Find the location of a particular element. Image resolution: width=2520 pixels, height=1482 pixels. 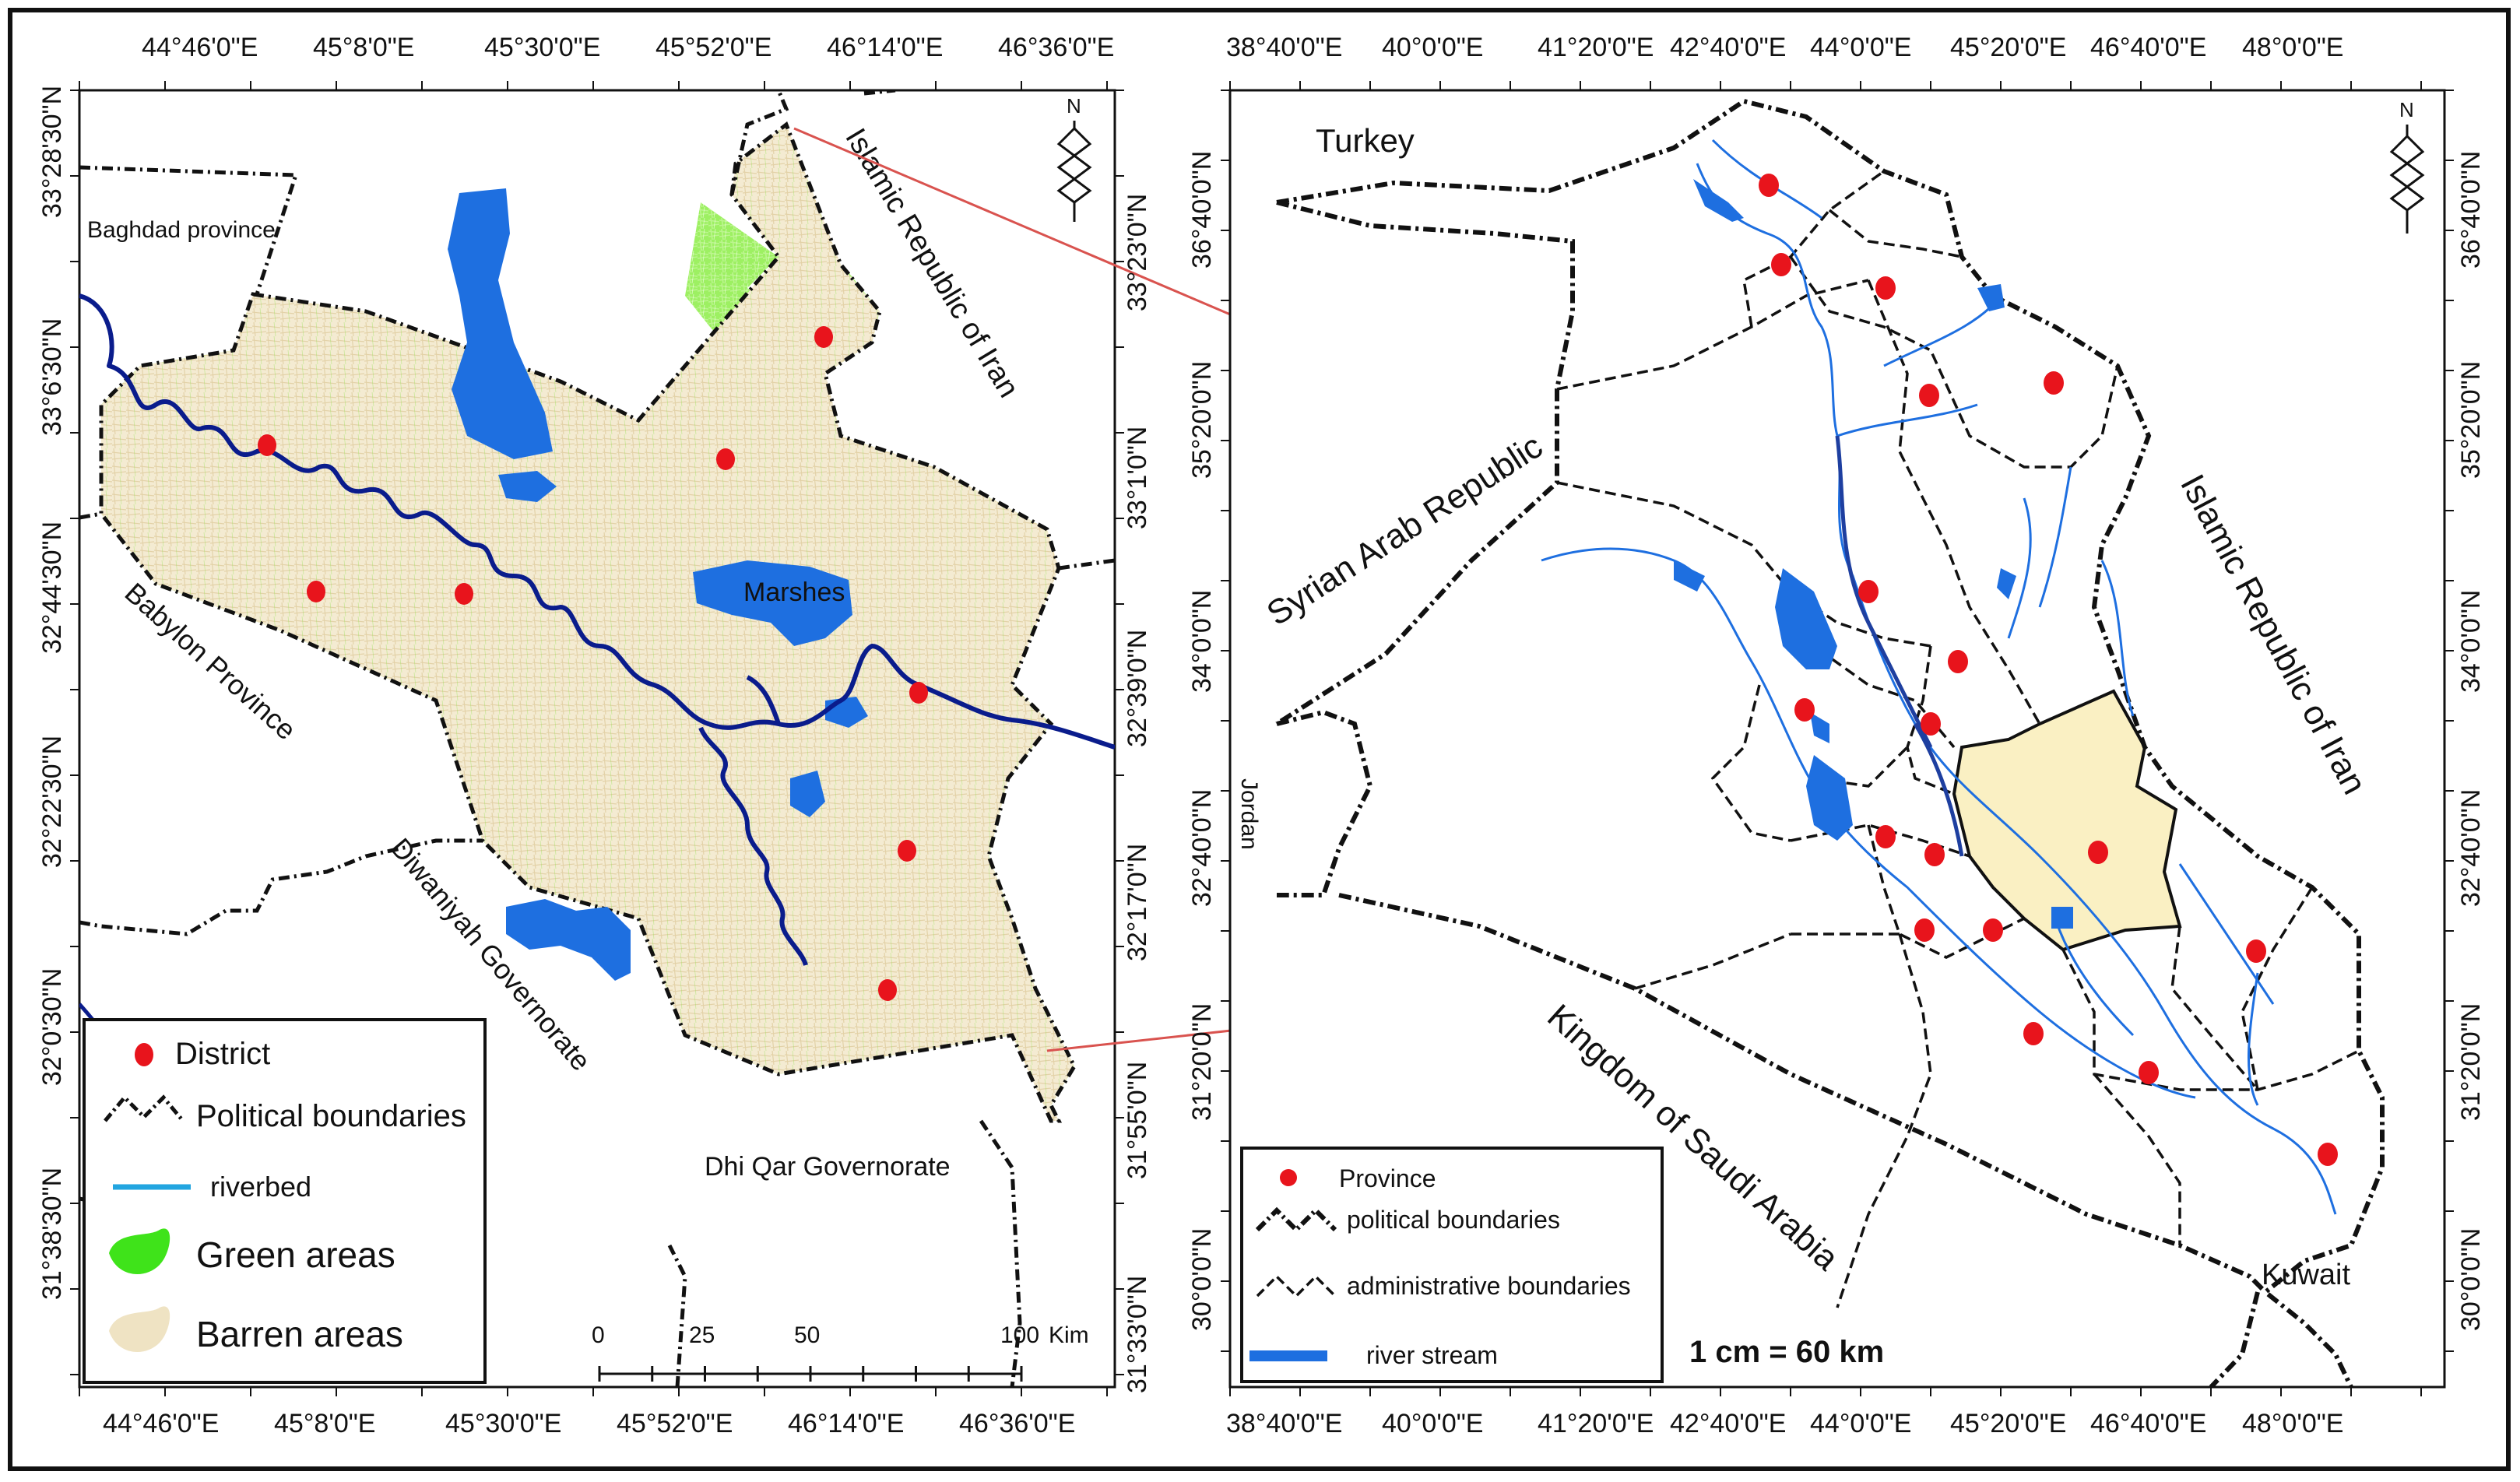

marsh-square is located at coordinates (2062, 918).